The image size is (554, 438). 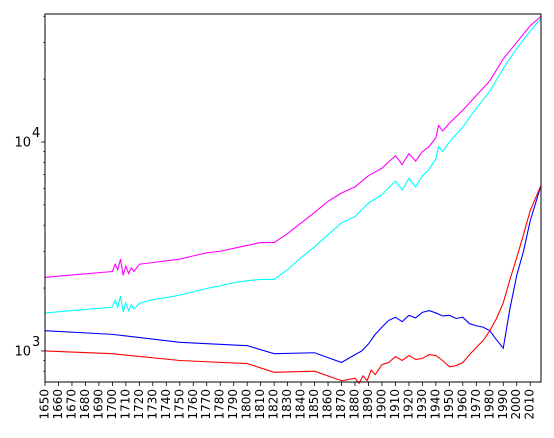 What do you see at coordinates (395, 404) in the screenshot?
I see `x-tick-label: 1910` at bounding box center [395, 404].